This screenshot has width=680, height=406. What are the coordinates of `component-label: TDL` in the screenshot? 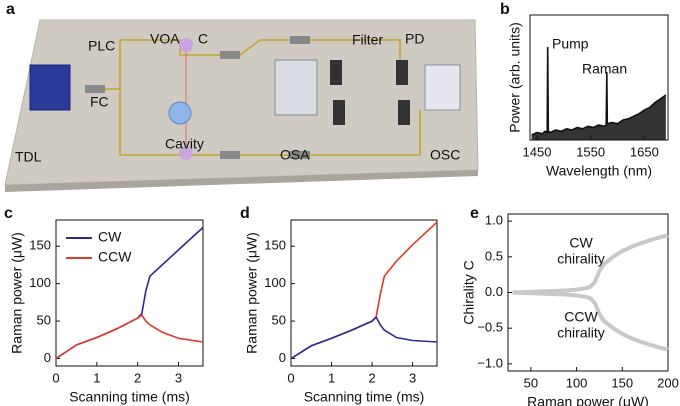 It's located at (28, 157).